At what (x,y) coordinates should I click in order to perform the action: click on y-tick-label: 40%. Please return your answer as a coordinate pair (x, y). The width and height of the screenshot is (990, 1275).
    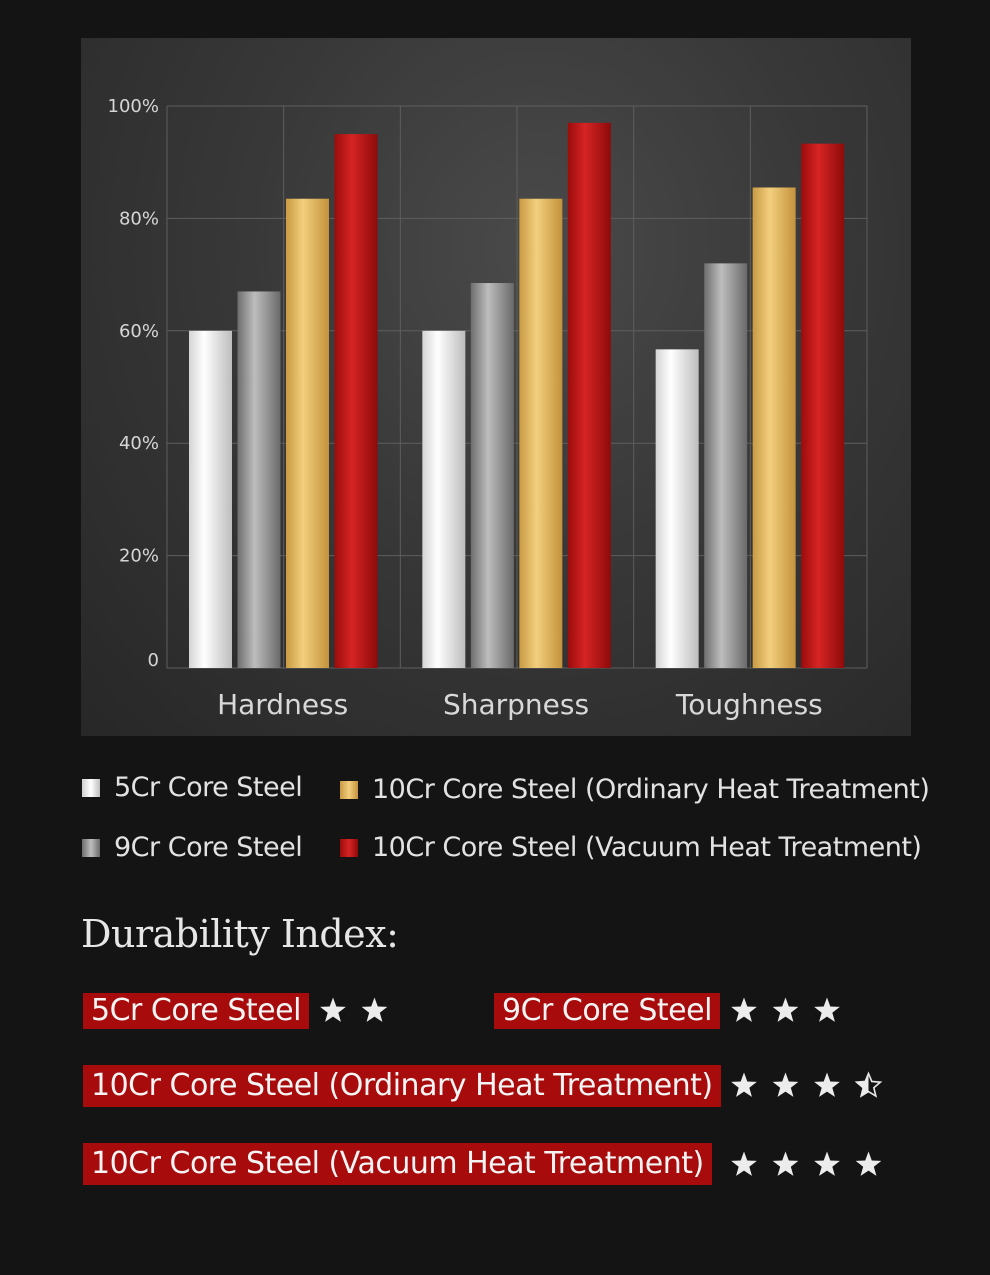
    Looking at the image, I should click on (139, 443).